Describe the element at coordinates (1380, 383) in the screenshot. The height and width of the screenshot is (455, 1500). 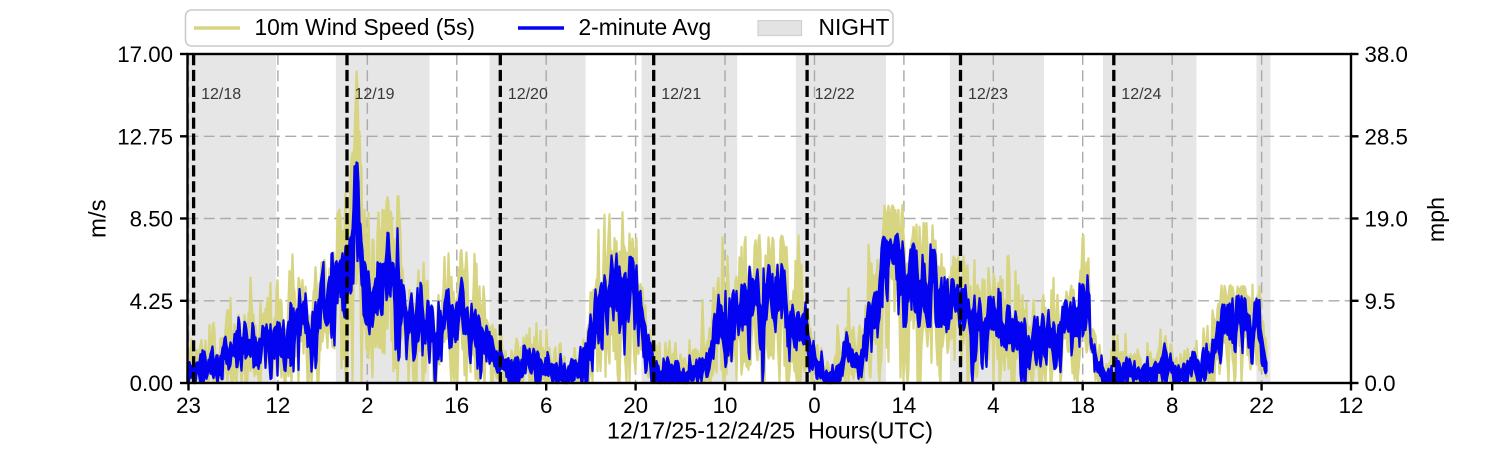
I see `svg-text: 0.0` at that location.